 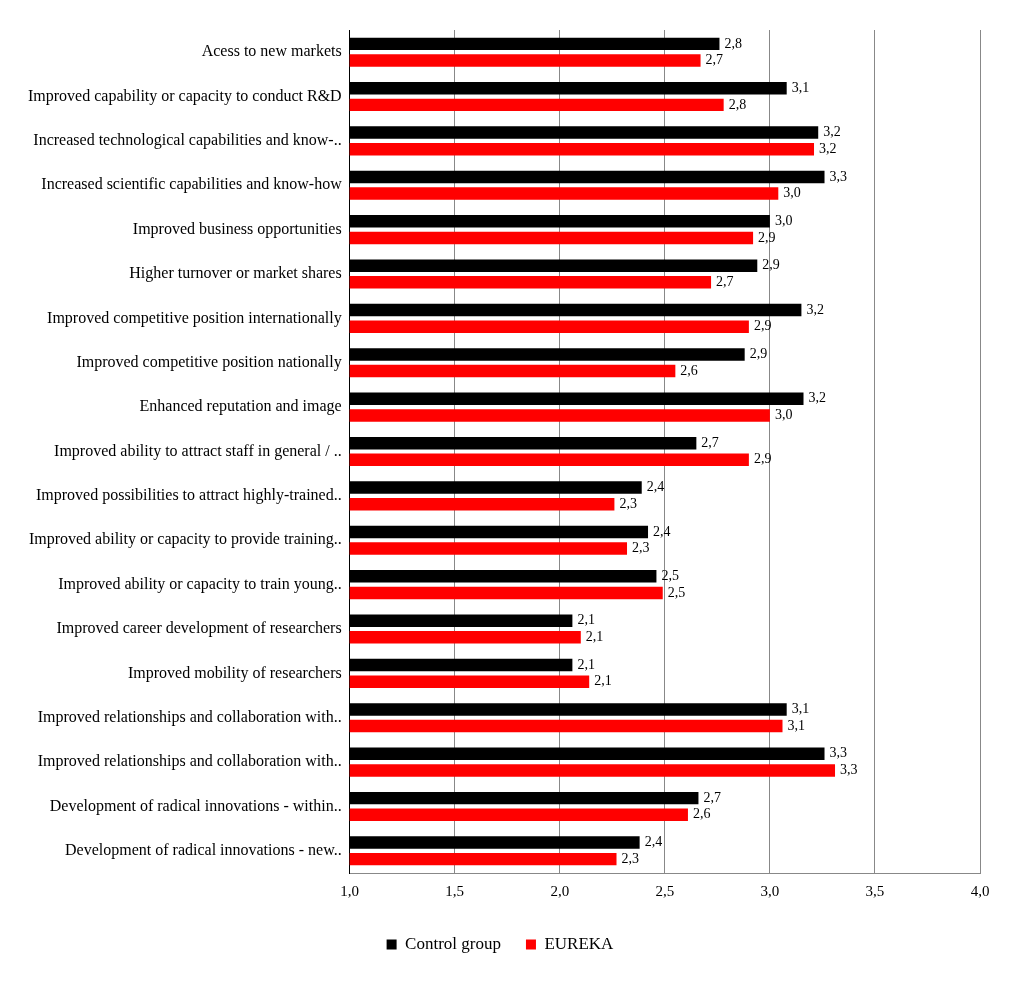 I want to click on x-tick-label: 2,5, so click(x=665, y=890).